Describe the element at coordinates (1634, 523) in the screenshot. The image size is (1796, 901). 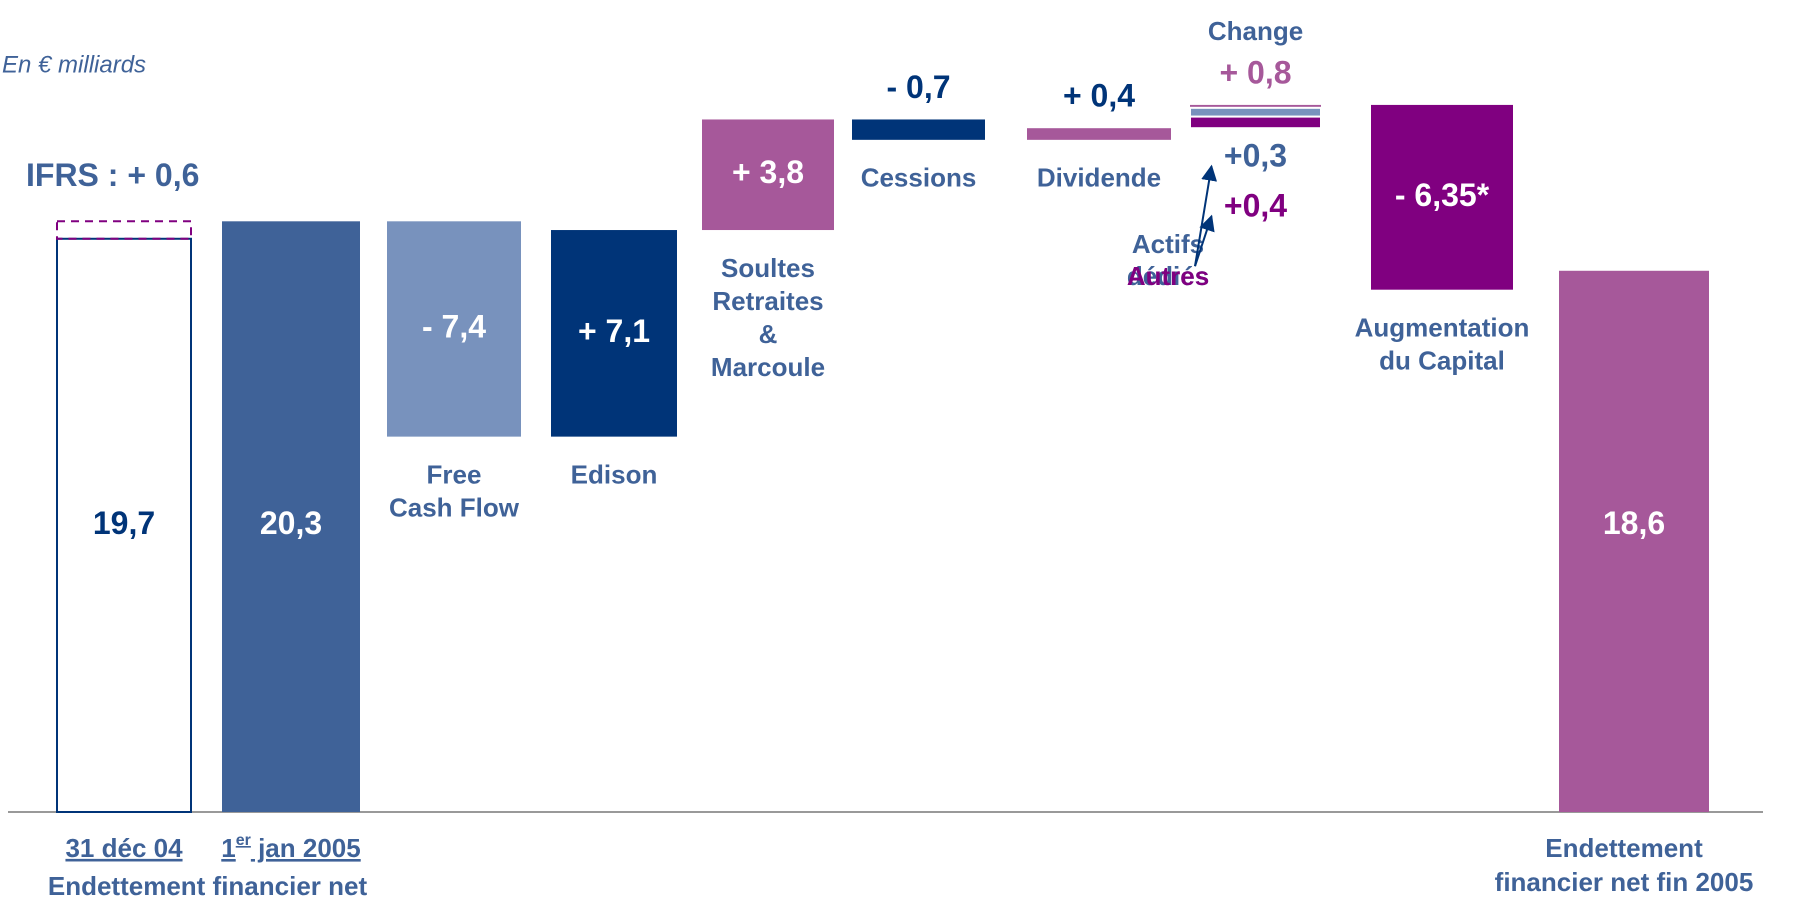
I see `value-label: 18,6` at that location.